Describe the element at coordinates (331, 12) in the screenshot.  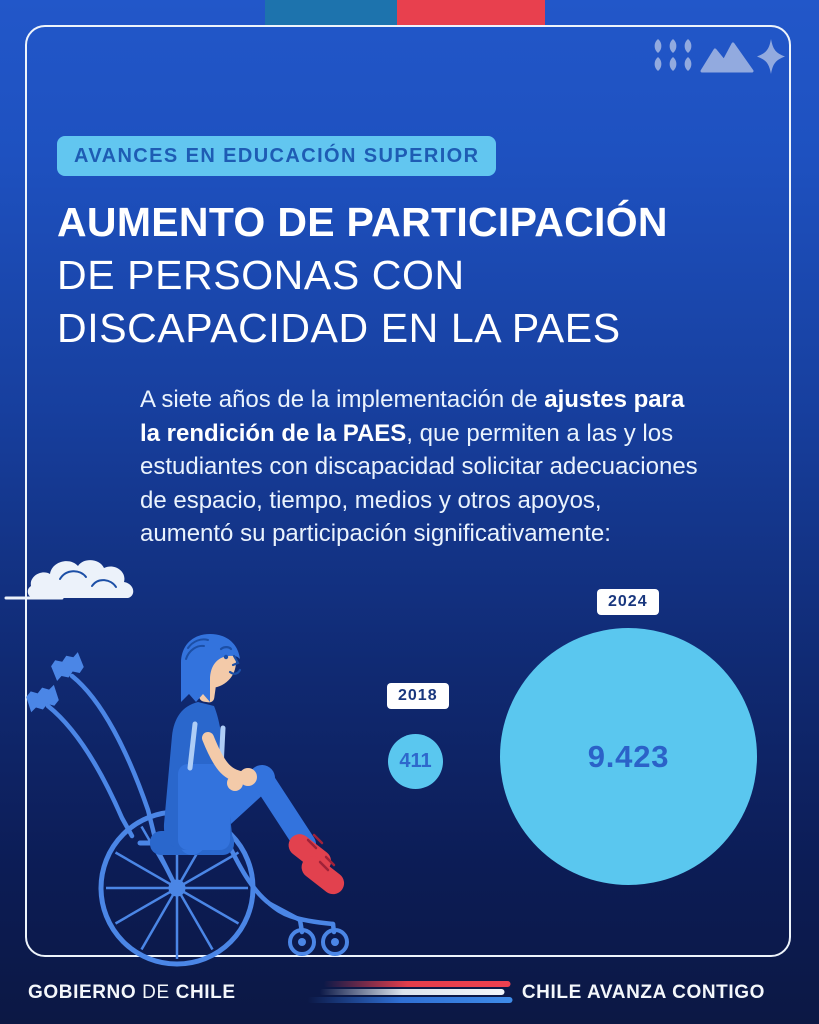
I see `top-stripe-teal` at that location.